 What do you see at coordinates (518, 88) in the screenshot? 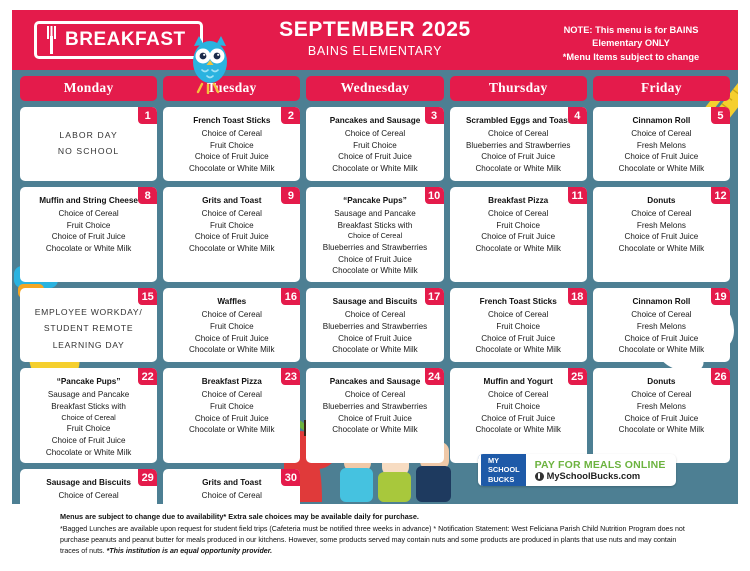
I see `day-header-thursday: Thursday` at bounding box center [518, 88].